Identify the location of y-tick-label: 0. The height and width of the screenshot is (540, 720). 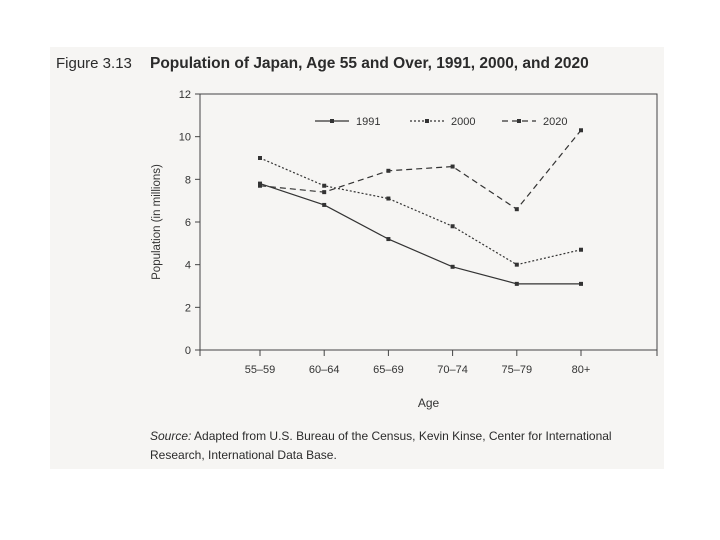
(188, 351).